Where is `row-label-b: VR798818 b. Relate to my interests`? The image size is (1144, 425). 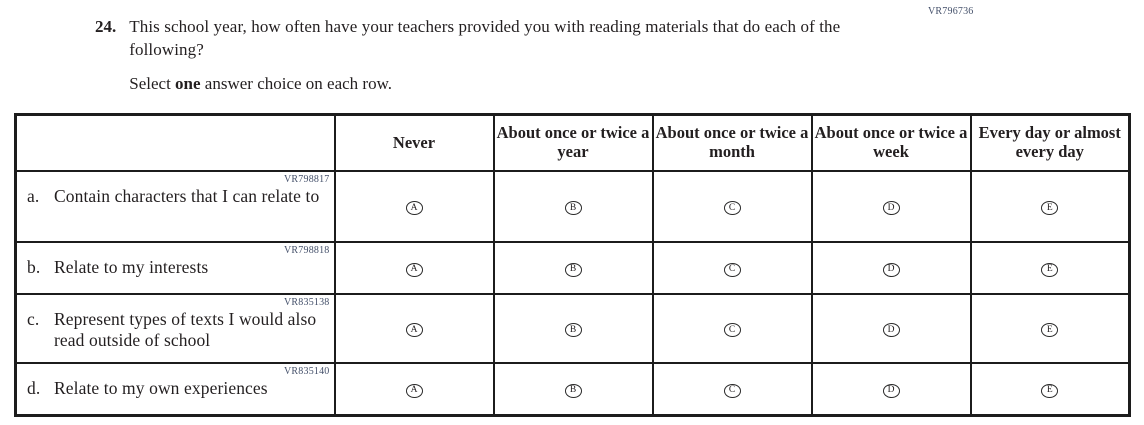 row-label-b: VR798818 b. Relate to my interests is located at coordinates (175, 267).